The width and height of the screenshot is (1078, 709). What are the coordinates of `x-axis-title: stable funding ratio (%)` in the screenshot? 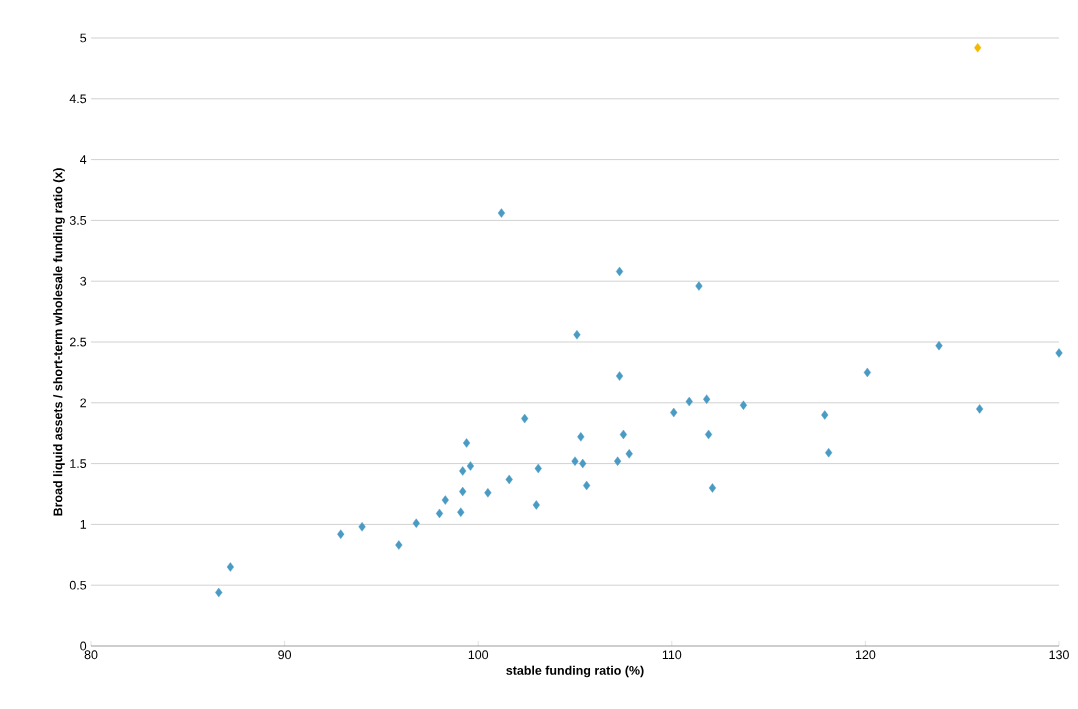 It's located at (575, 671).